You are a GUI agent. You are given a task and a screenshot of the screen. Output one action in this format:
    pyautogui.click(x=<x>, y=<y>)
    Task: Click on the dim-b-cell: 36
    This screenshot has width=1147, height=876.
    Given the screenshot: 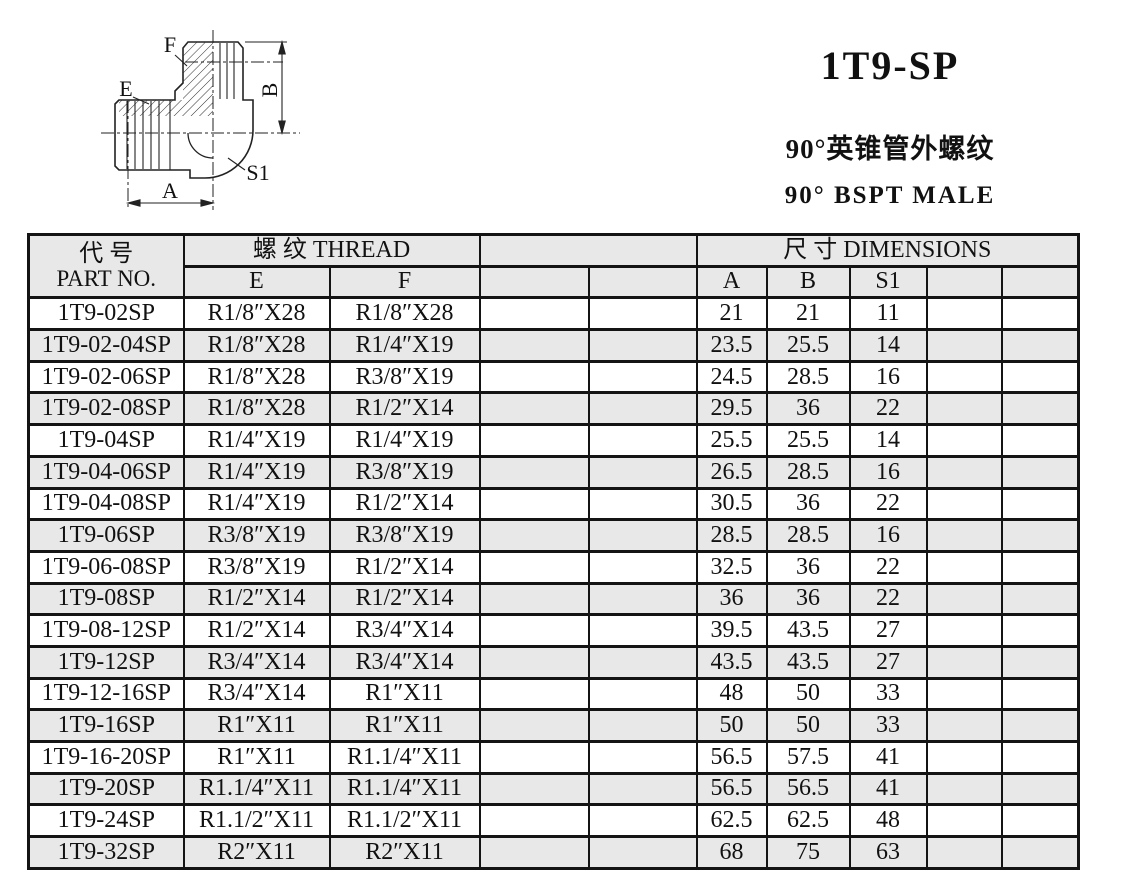 What is the action you would take?
    pyautogui.click(x=808, y=504)
    